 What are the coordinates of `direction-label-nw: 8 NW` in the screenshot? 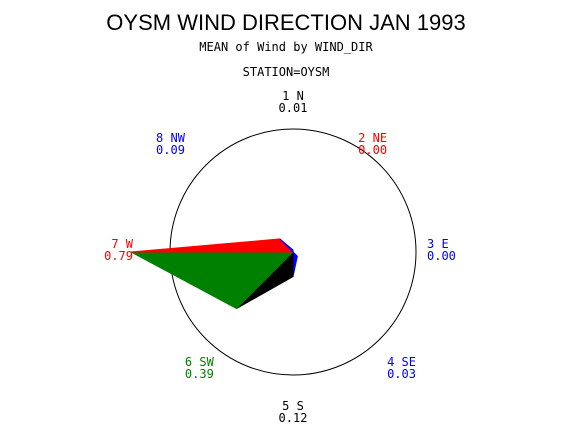 It's located at (171, 138).